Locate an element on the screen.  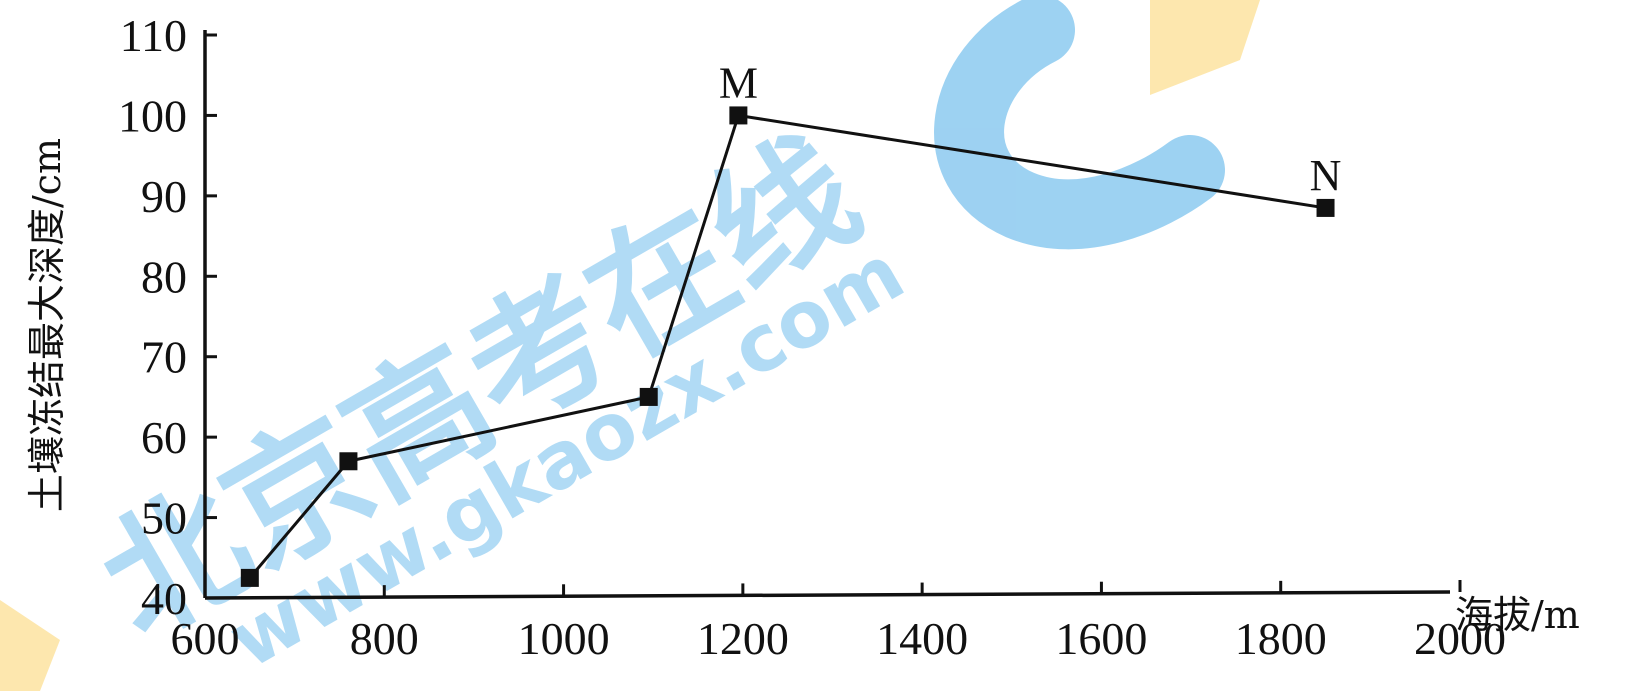
y-tick-label: 90 is located at coordinates (164, 196).